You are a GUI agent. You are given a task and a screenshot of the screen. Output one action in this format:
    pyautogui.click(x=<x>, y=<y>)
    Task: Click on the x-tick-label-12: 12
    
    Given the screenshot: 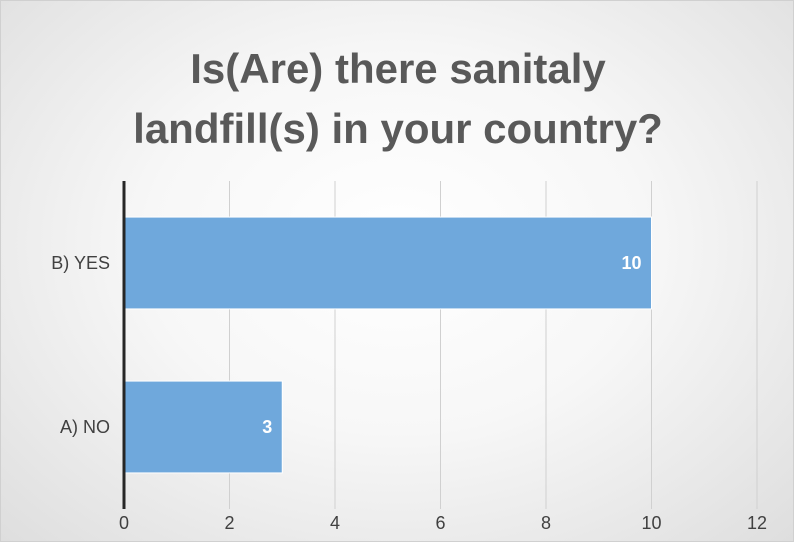 What is the action you would take?
    pyautogui.click(x=757, y=523)
    